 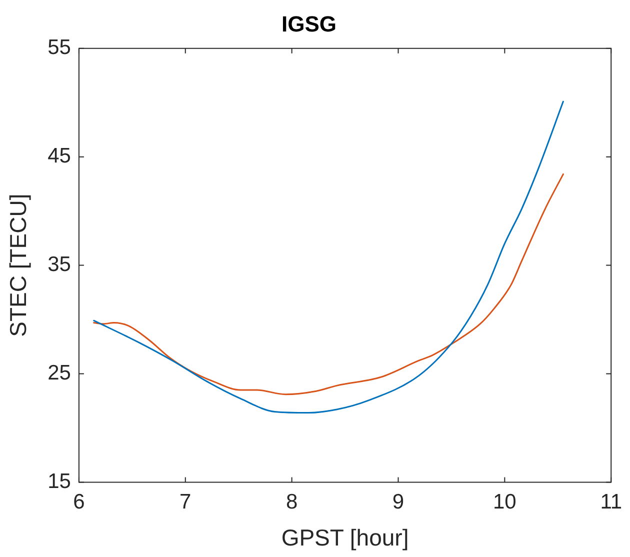 I want to click on chart-title: IGSG, so click(x=309, y=23).